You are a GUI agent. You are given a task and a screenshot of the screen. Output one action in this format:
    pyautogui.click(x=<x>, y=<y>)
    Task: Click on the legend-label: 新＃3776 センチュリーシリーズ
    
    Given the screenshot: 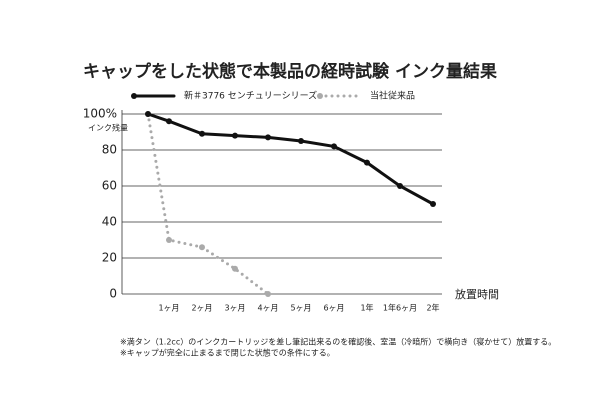 What is the action you would take?
    pyautogui.click(x=250, y=96)
    